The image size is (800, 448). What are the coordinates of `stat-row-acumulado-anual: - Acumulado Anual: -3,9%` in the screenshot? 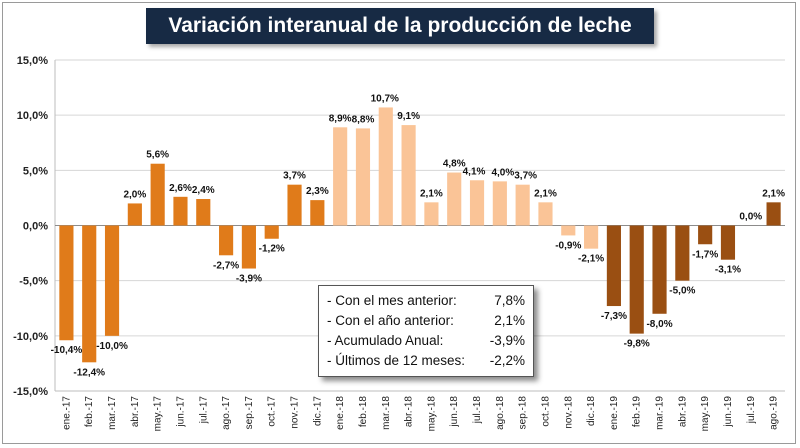 It's located at (426, 341).